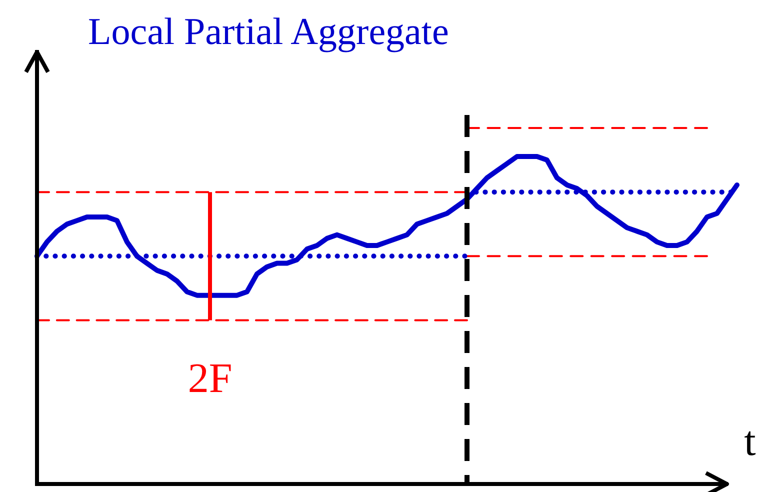 This screenshot has height=492, width=769. Describe the element at coordinates (210, 379) in the screenshot. I see `annotation: 2F` at that location.